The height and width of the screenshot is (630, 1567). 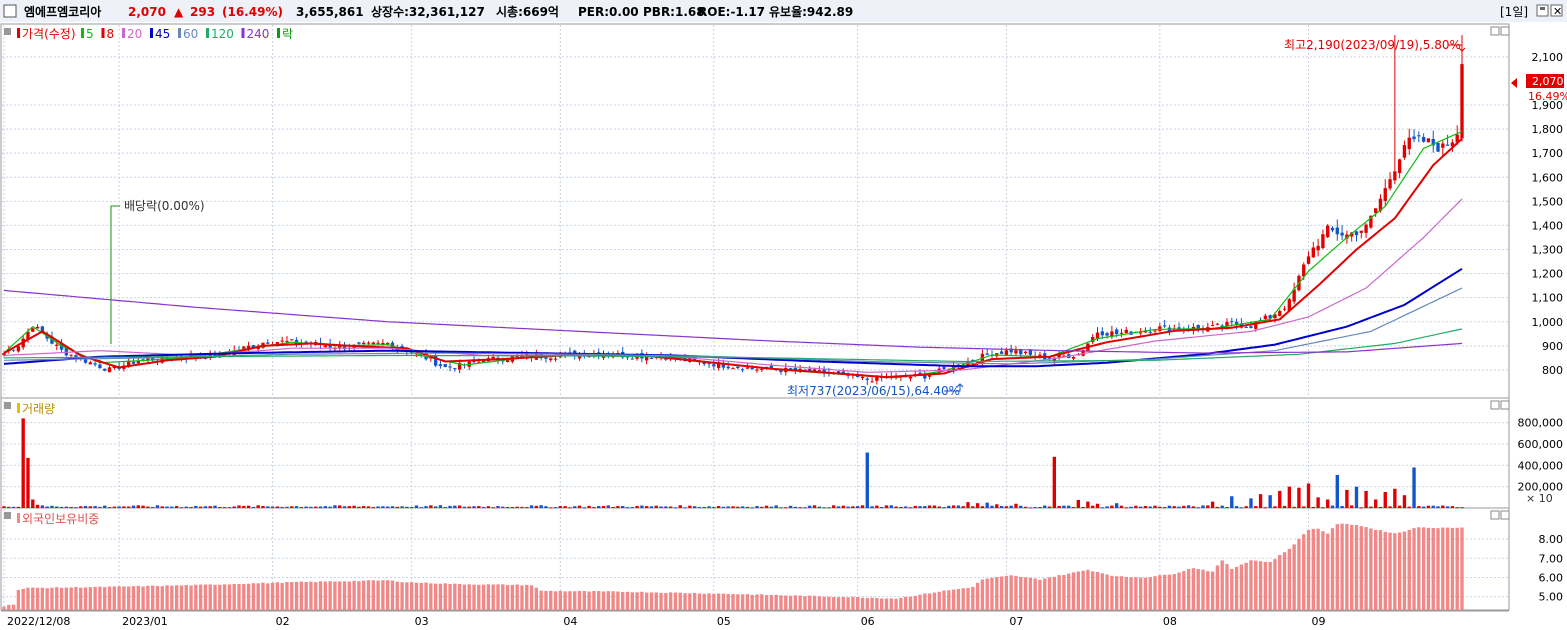 I want to click on stock-name: 엠에프엠코리아, so click(x=62, y=11).